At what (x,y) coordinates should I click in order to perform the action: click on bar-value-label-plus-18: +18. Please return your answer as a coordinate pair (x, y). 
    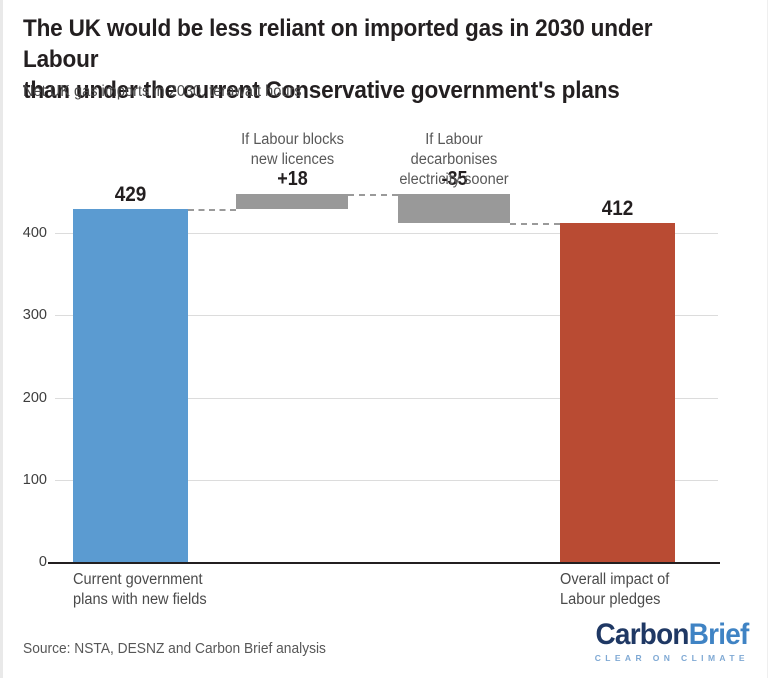
    Looking at the image, I should click on (292, 179).